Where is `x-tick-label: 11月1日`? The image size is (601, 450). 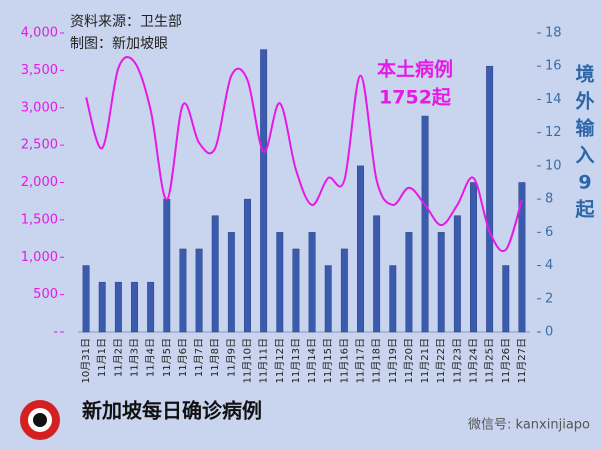 x-tick-label: 11月1日 is located at coordinates (102, 357).